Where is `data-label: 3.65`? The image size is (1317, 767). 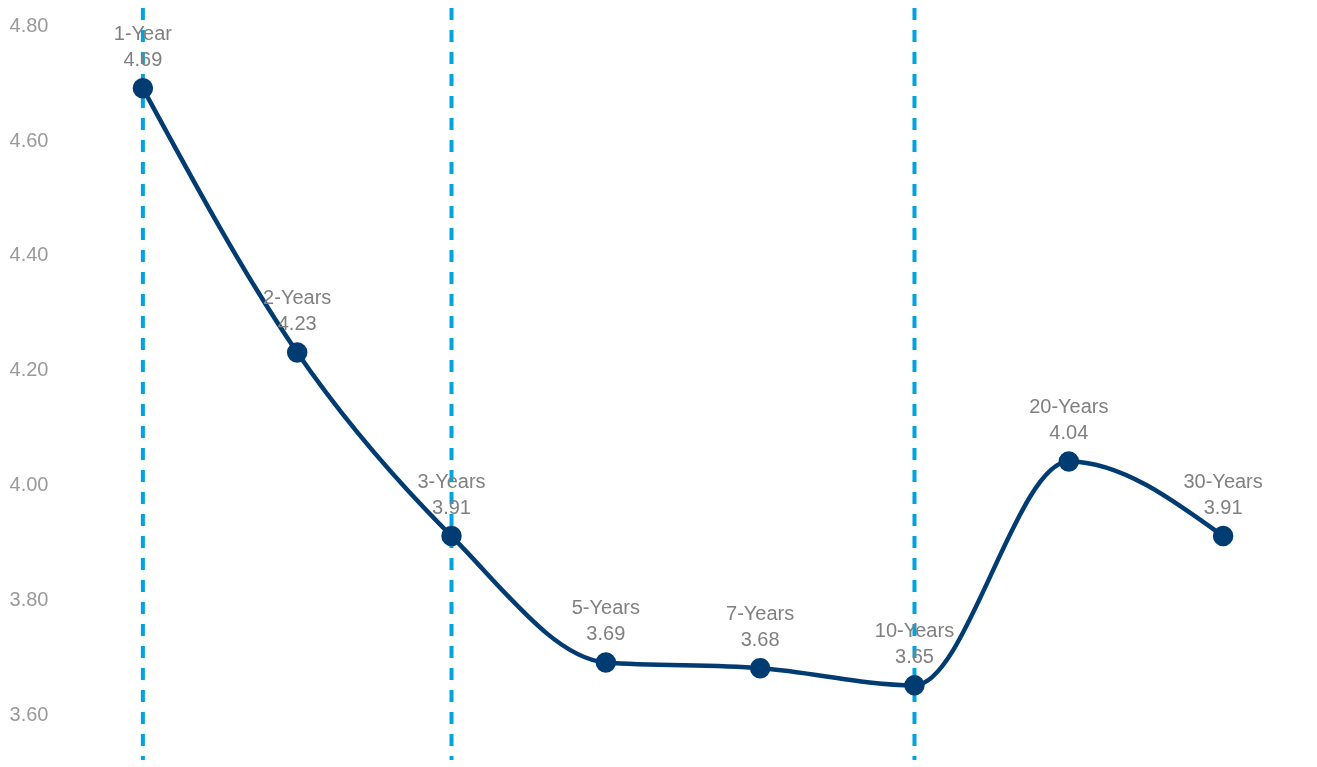
data-label: 3.65 is located at coordinates (914, 656).